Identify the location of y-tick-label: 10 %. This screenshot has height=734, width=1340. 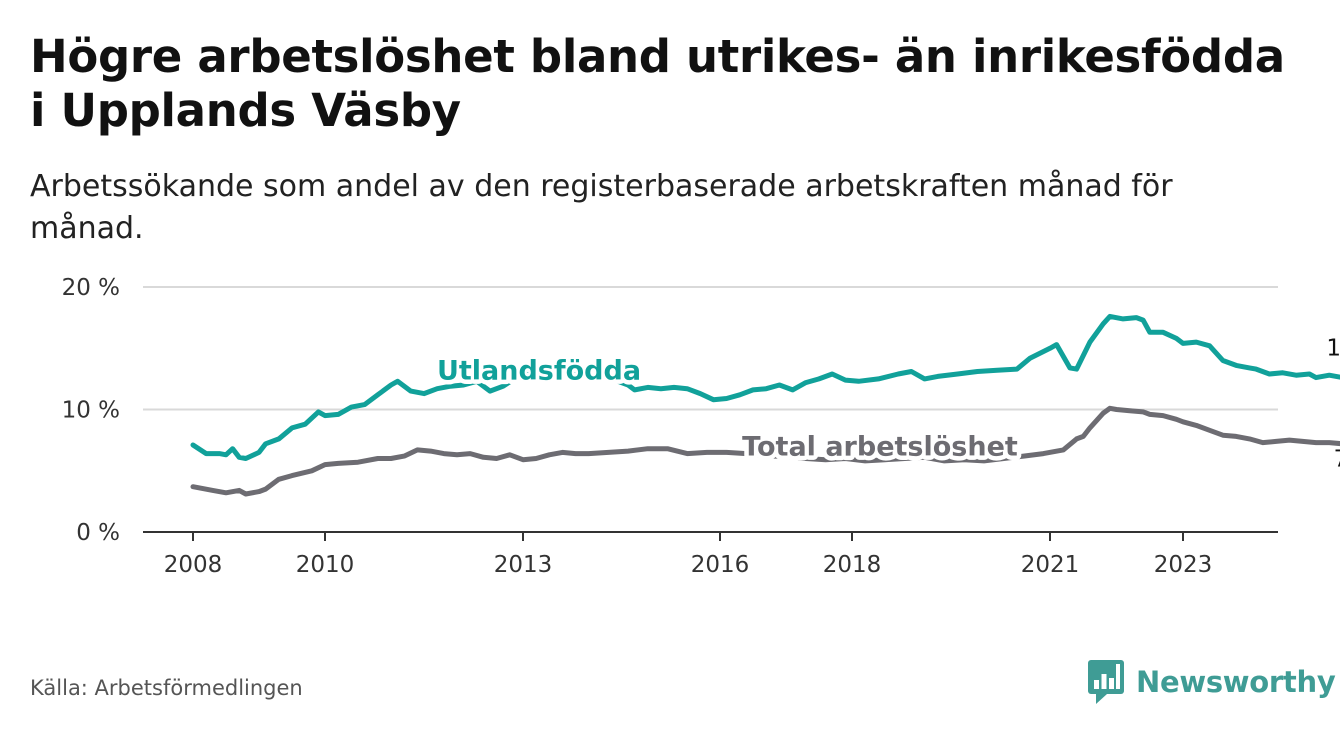
(91, 411).